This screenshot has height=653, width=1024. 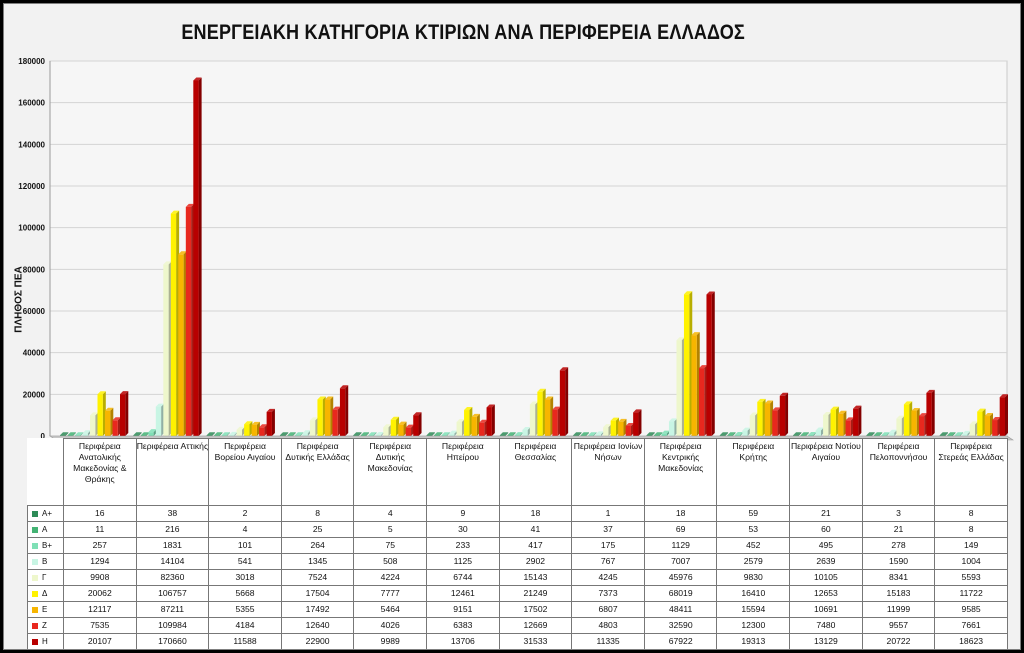 I want to click on data-cell: 67922, so click(x=680, y=641).